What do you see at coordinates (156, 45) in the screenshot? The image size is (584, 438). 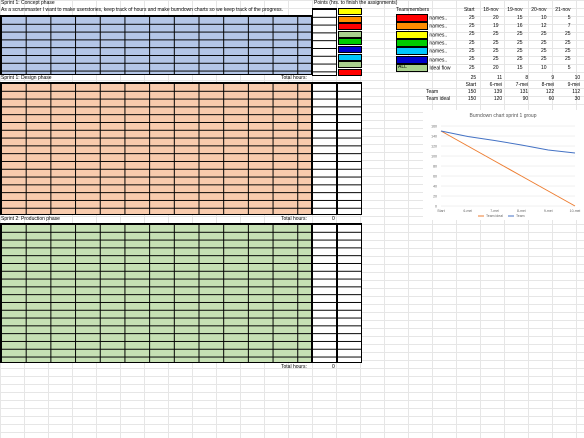 I see `concept-phase-block` at bounding box center [156, 45].